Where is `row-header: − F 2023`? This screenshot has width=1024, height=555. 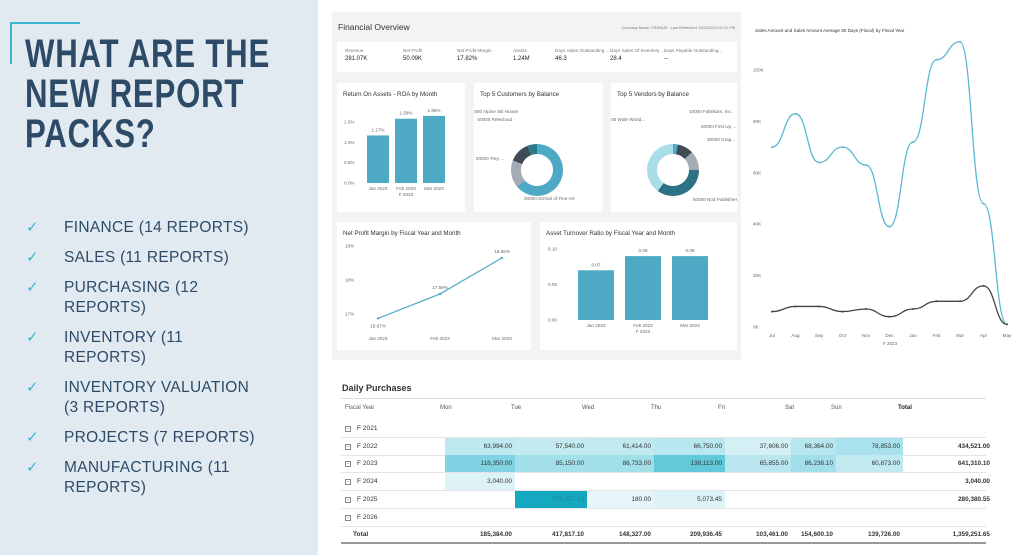
row-header: − F 2023 is located at coordinates (361, 464).